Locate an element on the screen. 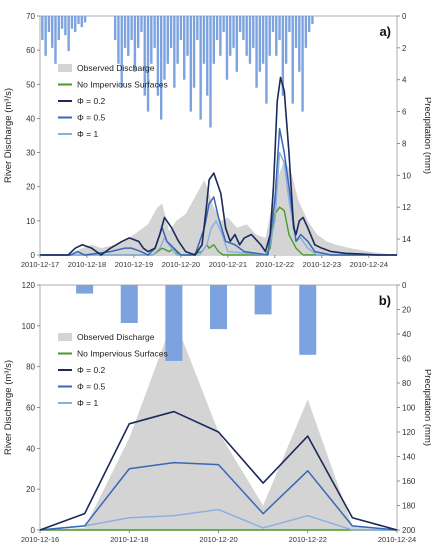  x-tick-label: 2010-12-18 is located at coordinates (87, 264).